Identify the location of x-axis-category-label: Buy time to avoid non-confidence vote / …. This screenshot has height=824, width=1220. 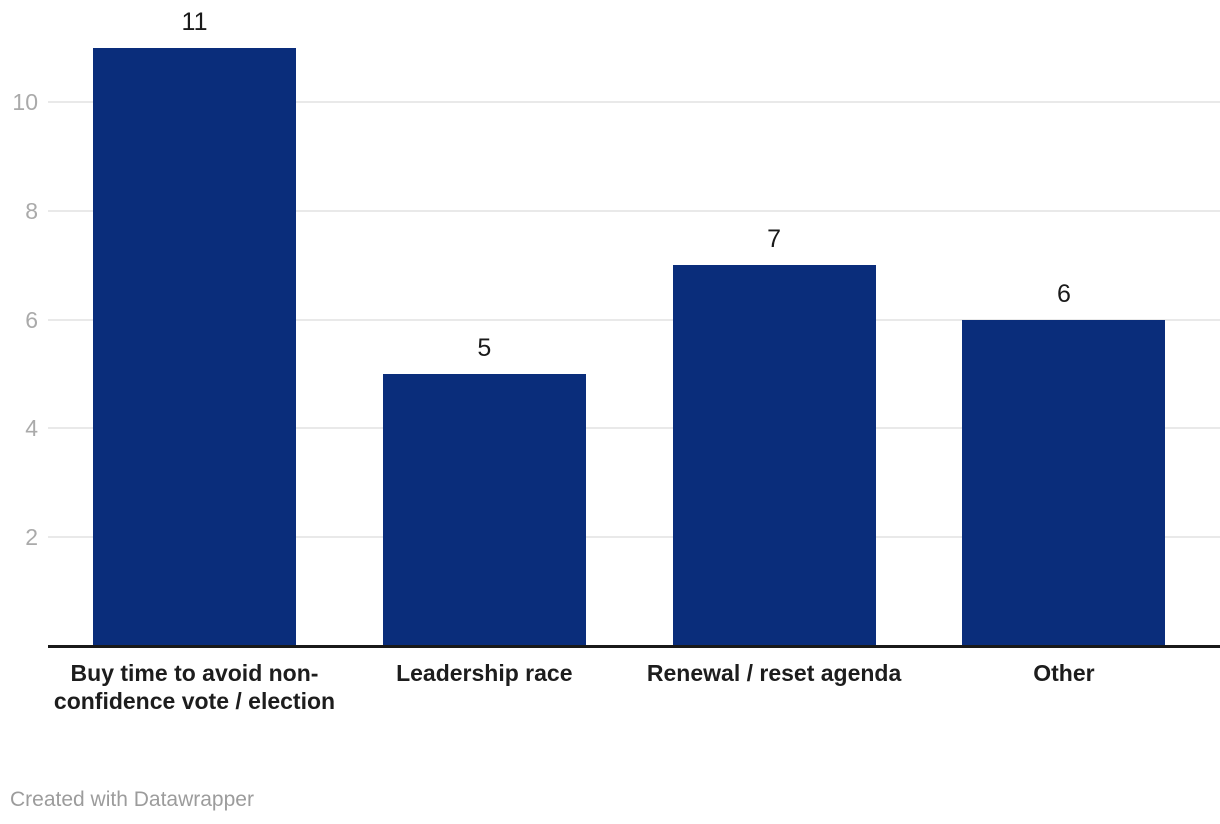
(194, 687).